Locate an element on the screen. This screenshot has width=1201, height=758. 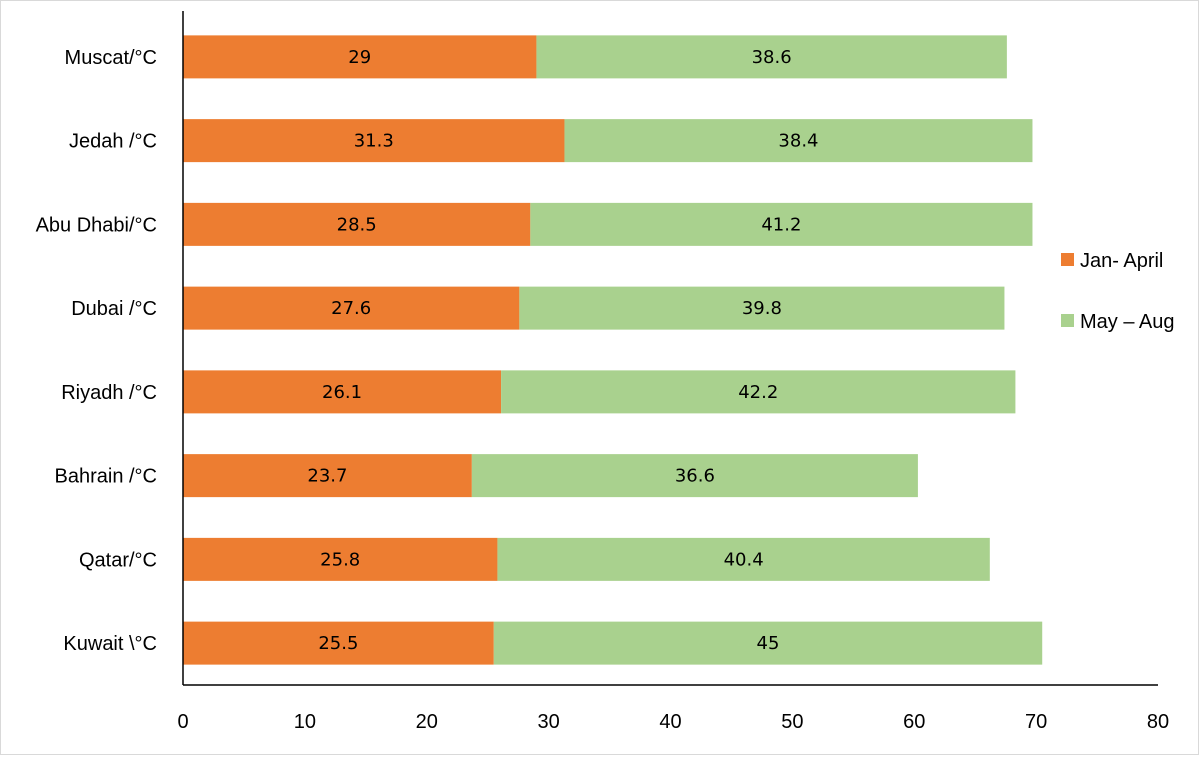
x-tick-labels-layer: 0 10 20 30 40 50 60 70 80 is located at coordinates (673, 722).